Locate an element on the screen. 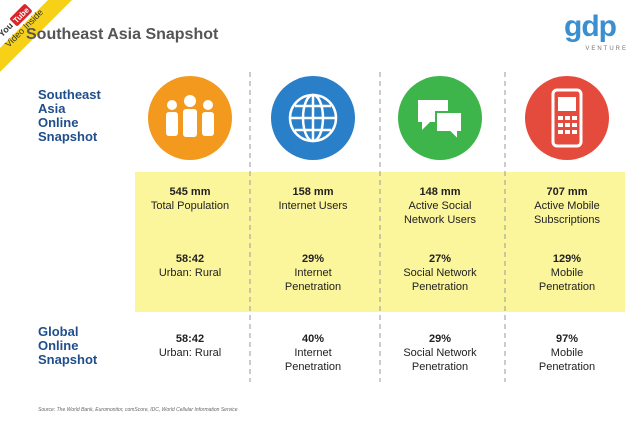 This screenshot has height=425, width=640. row-label-line: Southeast is located at coordinates (69, 94).